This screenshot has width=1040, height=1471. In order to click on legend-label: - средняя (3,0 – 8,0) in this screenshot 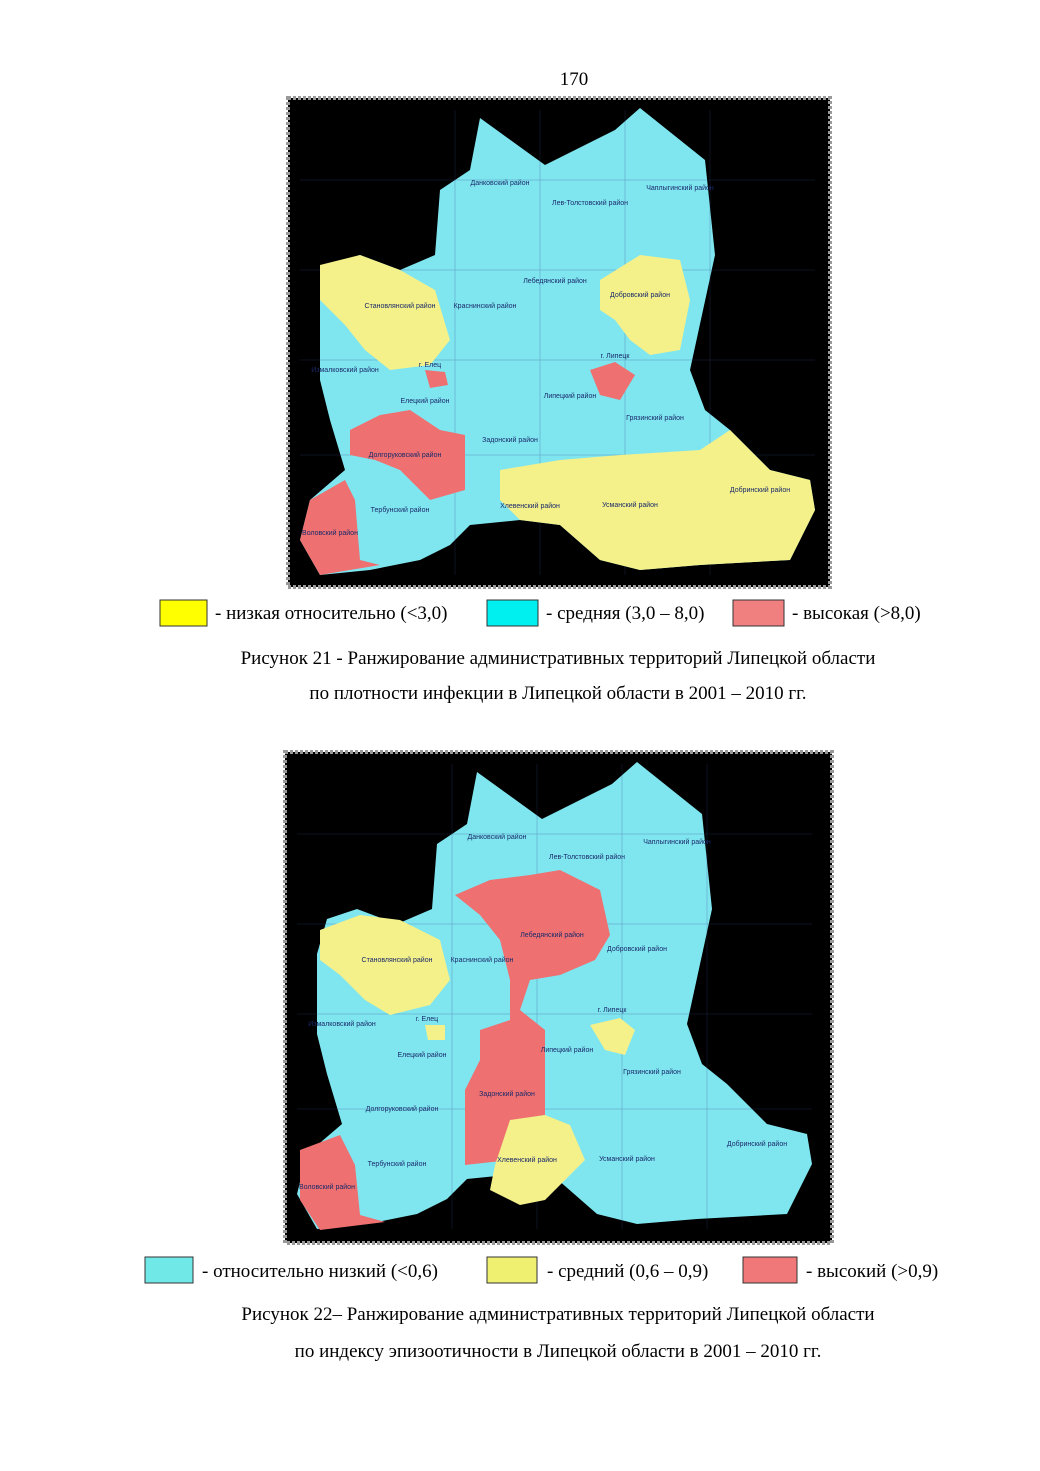, I will do `click(625, 613)`.